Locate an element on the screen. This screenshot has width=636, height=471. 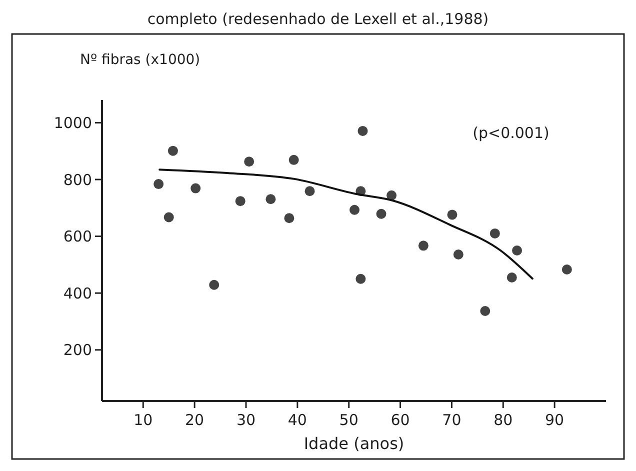
chart-title: completo (redesenhado de Lexell et al.,1988) is located at coordinates (318, 19).